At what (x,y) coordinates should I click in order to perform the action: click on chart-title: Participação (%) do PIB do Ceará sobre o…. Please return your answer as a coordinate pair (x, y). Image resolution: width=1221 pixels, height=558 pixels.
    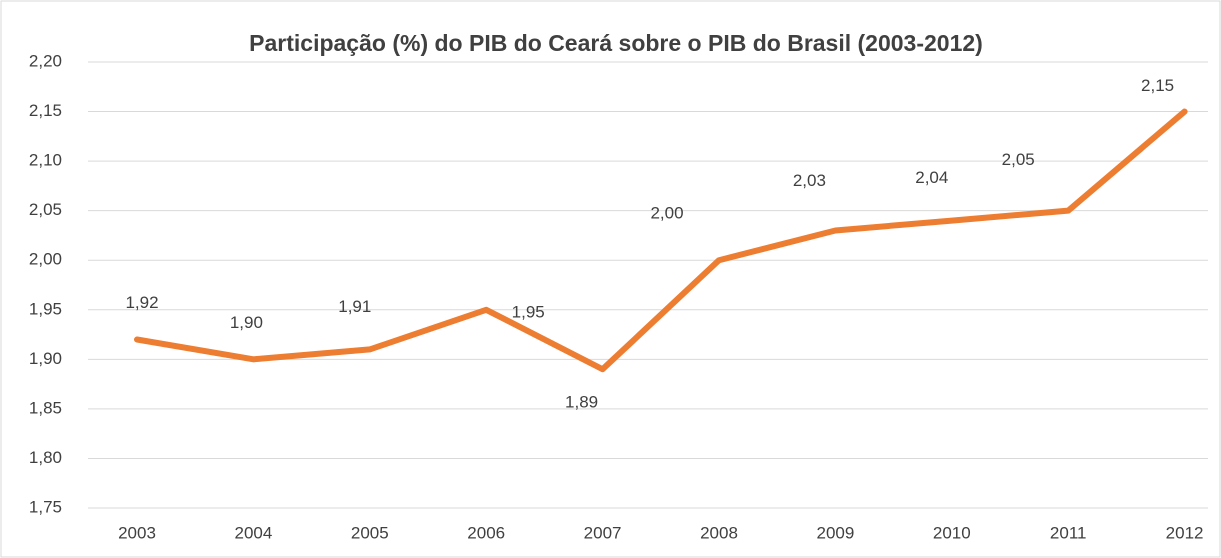
    Looking at the image, I should click on (616, 43).